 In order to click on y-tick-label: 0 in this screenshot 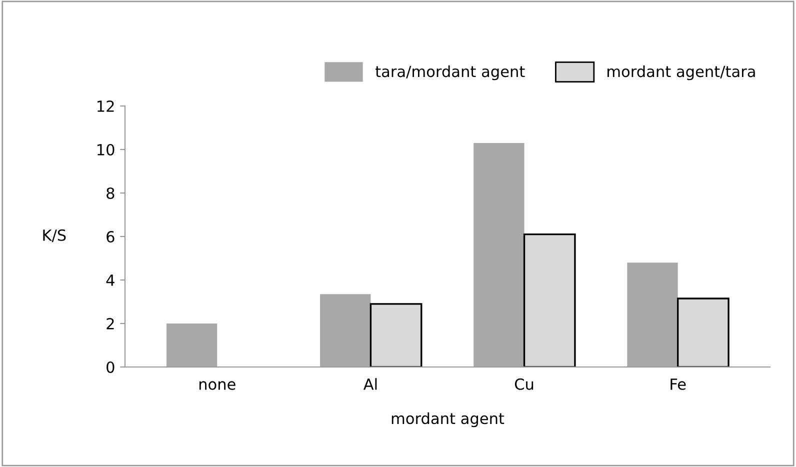, I will do `click(110, 367)`.